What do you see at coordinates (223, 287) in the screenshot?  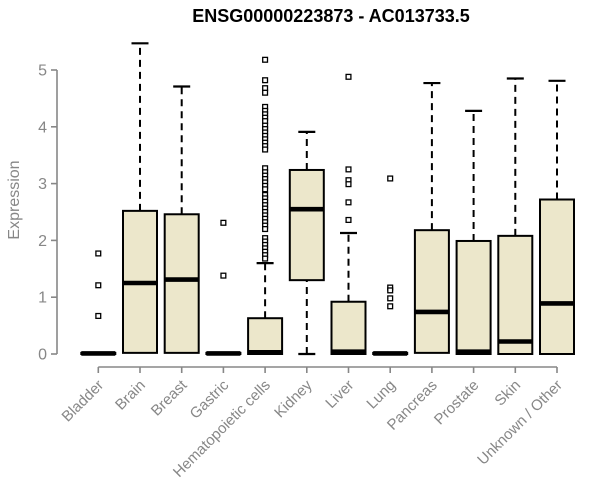 I see `box-group-gastric` at bounding box center [223, 287].